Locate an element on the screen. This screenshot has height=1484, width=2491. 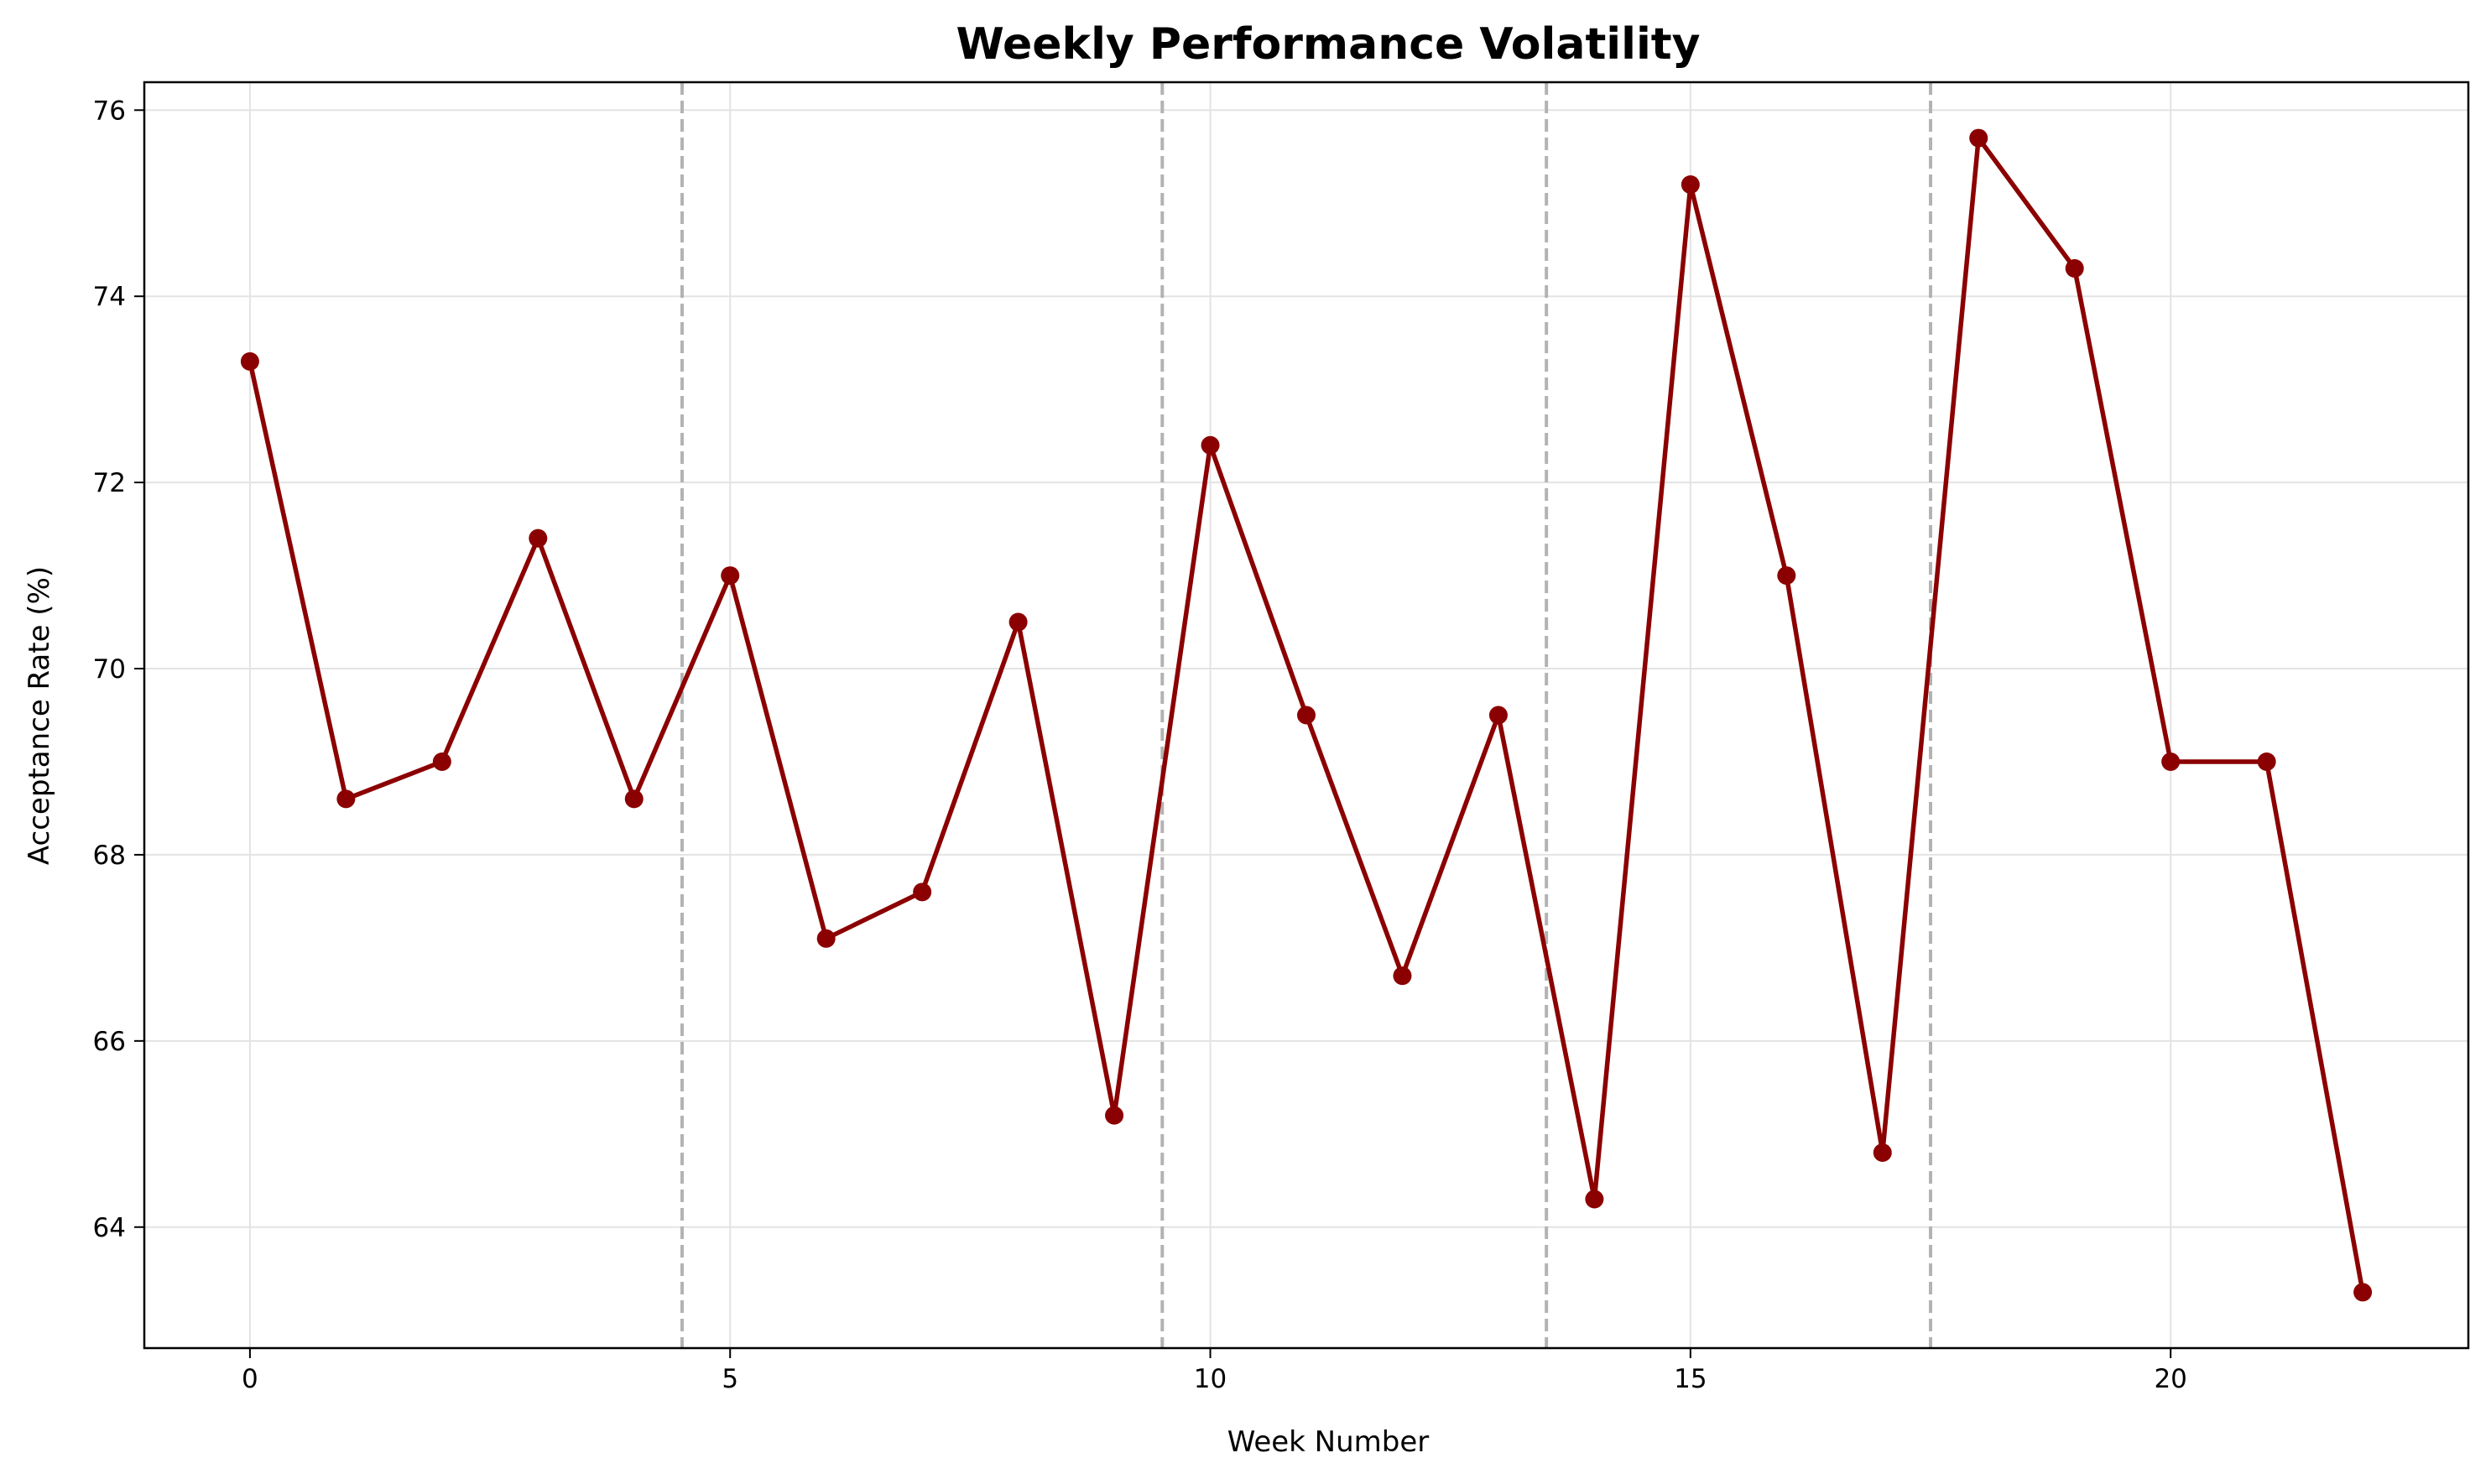
y-tick-label: 68 is located at coordinates (110, 856).